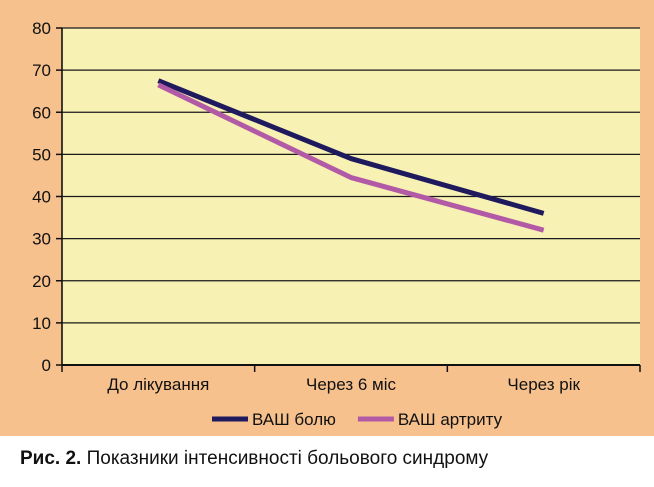 Image resolution: width=654 pixels, height=487 pixels. I want to click on y-tick-label: 30, so click(41, 239).